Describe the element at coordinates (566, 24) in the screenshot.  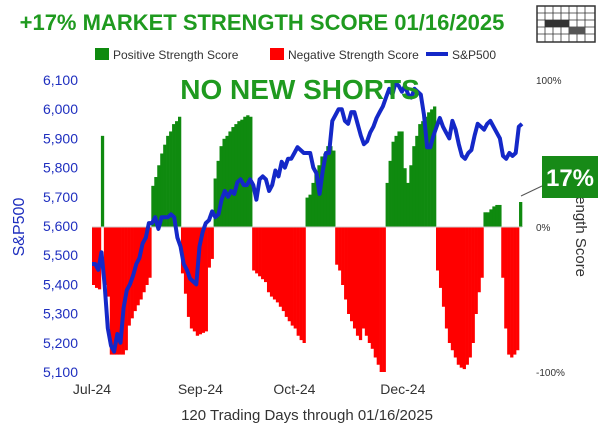
I see `logo-icon` at that location.